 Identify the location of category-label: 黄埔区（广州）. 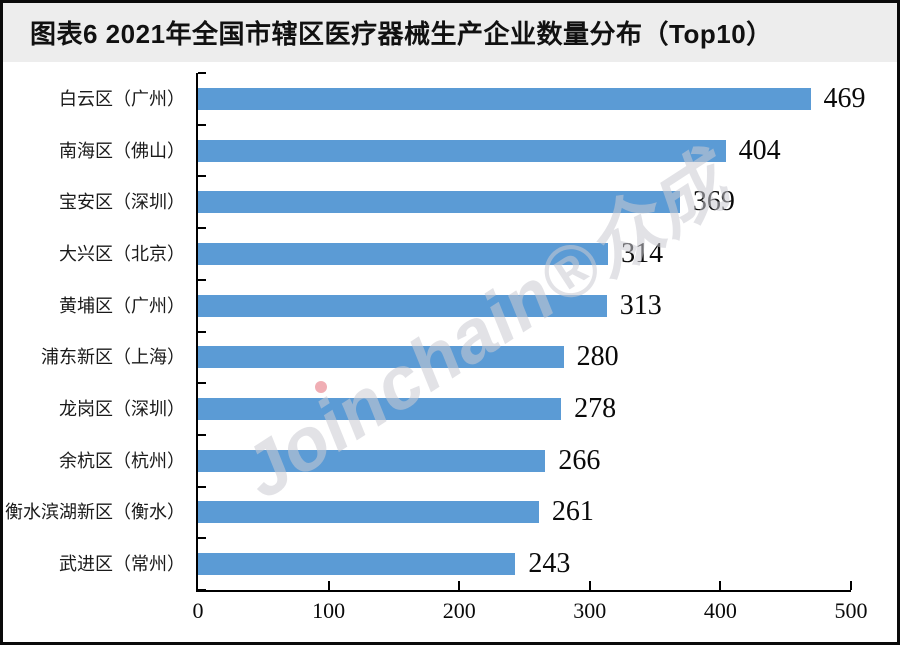
(122, 305).